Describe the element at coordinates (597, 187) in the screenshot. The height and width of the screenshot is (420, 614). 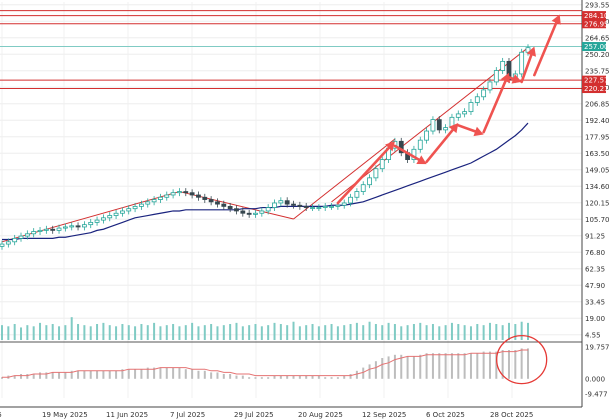
I see `price-tick-label: 134.60` at that location.